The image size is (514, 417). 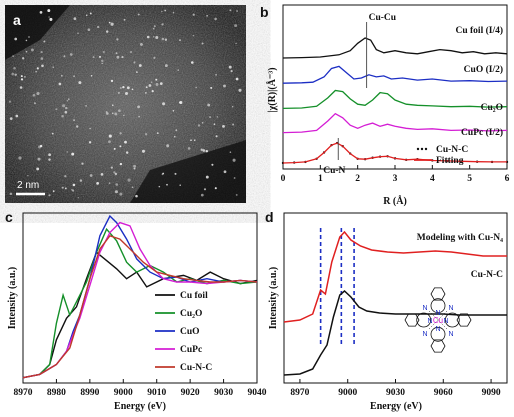 I want to click on series-label: Modeling with Cu-N₄, so click(x=460, y=238).